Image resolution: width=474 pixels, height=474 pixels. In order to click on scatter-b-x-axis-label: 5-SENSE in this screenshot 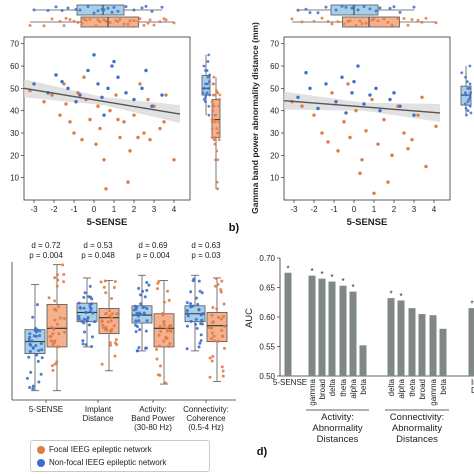, I will do `click(367, 222)`.